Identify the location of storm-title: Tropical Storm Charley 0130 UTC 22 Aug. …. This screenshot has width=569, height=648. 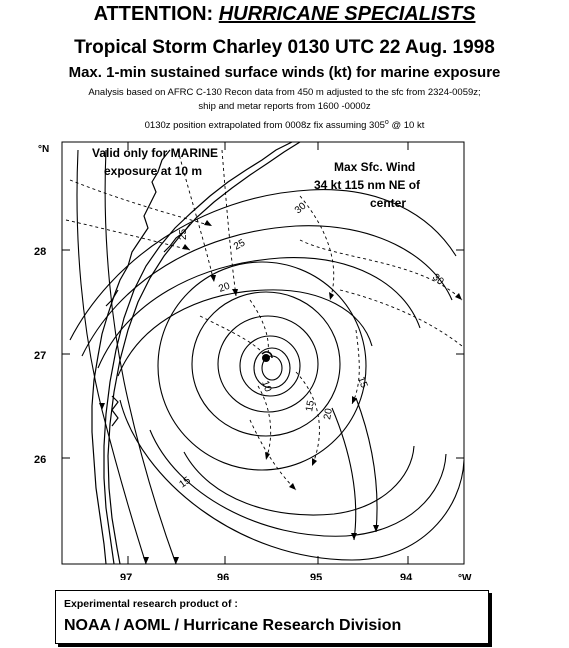
(284, 47).